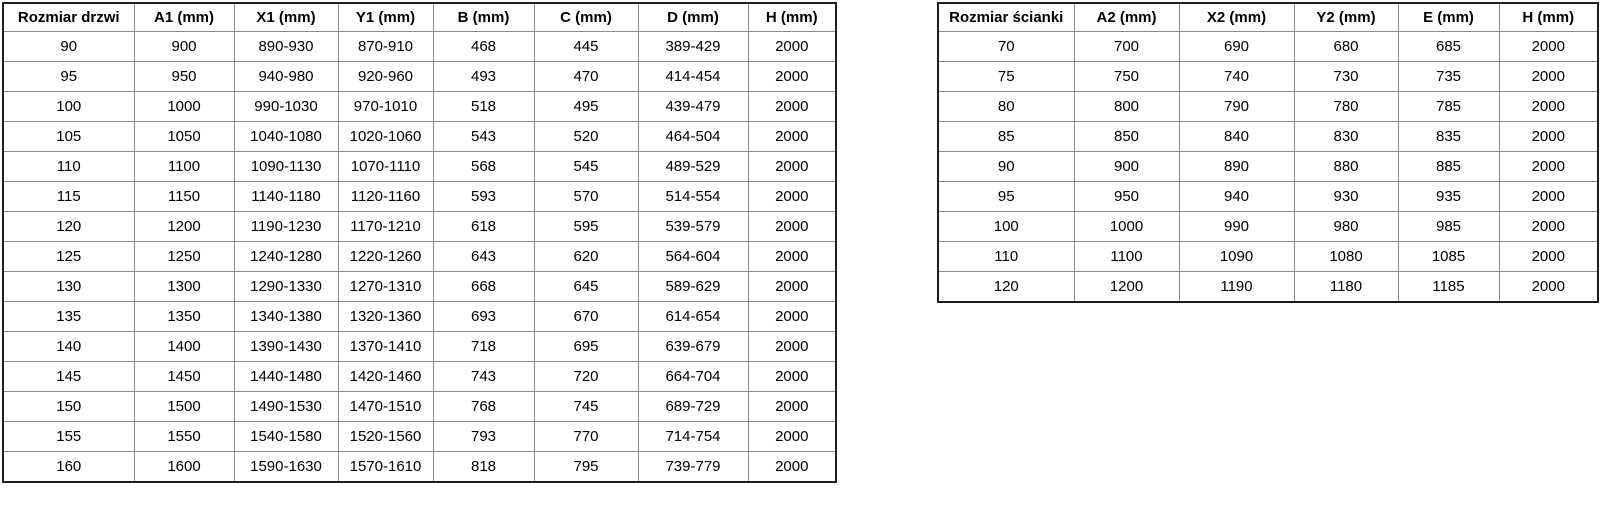 The image size is (1600, 514). Describe the element at coordinates (586, 346) in the screenshot. I see `table-cell: 695` at that location.